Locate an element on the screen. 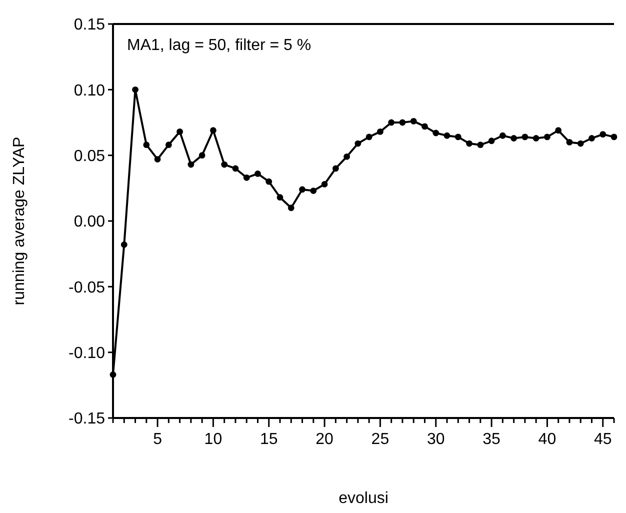  y-axis-title: running average ZLYAP is located at coordinates (19, 221).